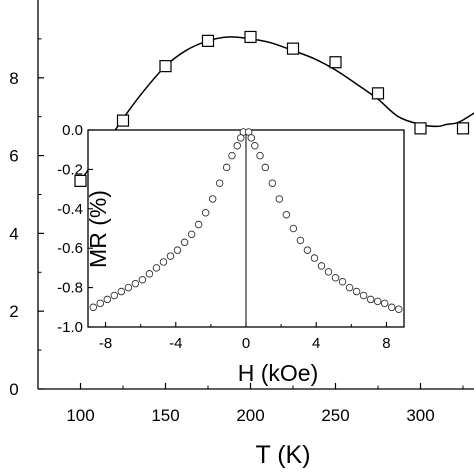 The width and height of the screenshot is (474, 474). What do you see at coordinates (420, 415) in the screenshot?
I see `main-x-tick-label: 300` at bounding box center [420, 415].